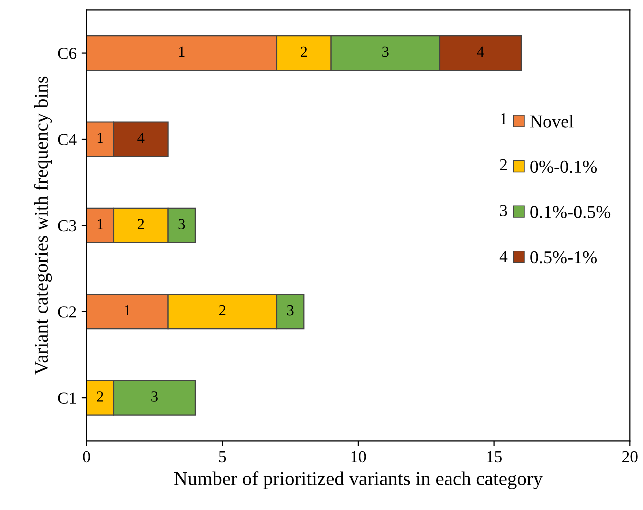 This screenshot has height=510, width=643. I want to click on legend-label: 0.5%-1%, so click(564, 257).